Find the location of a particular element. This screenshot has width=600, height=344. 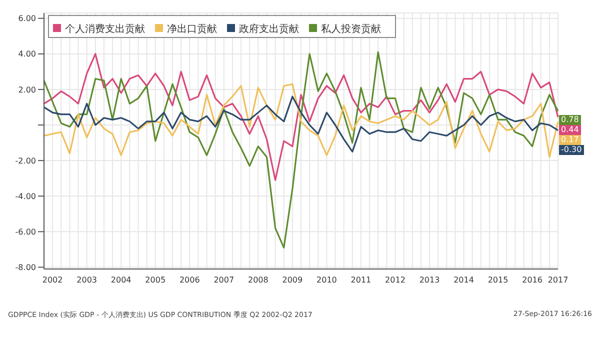

y-tick-label: 2.00 is located at coordinates (27, 89).